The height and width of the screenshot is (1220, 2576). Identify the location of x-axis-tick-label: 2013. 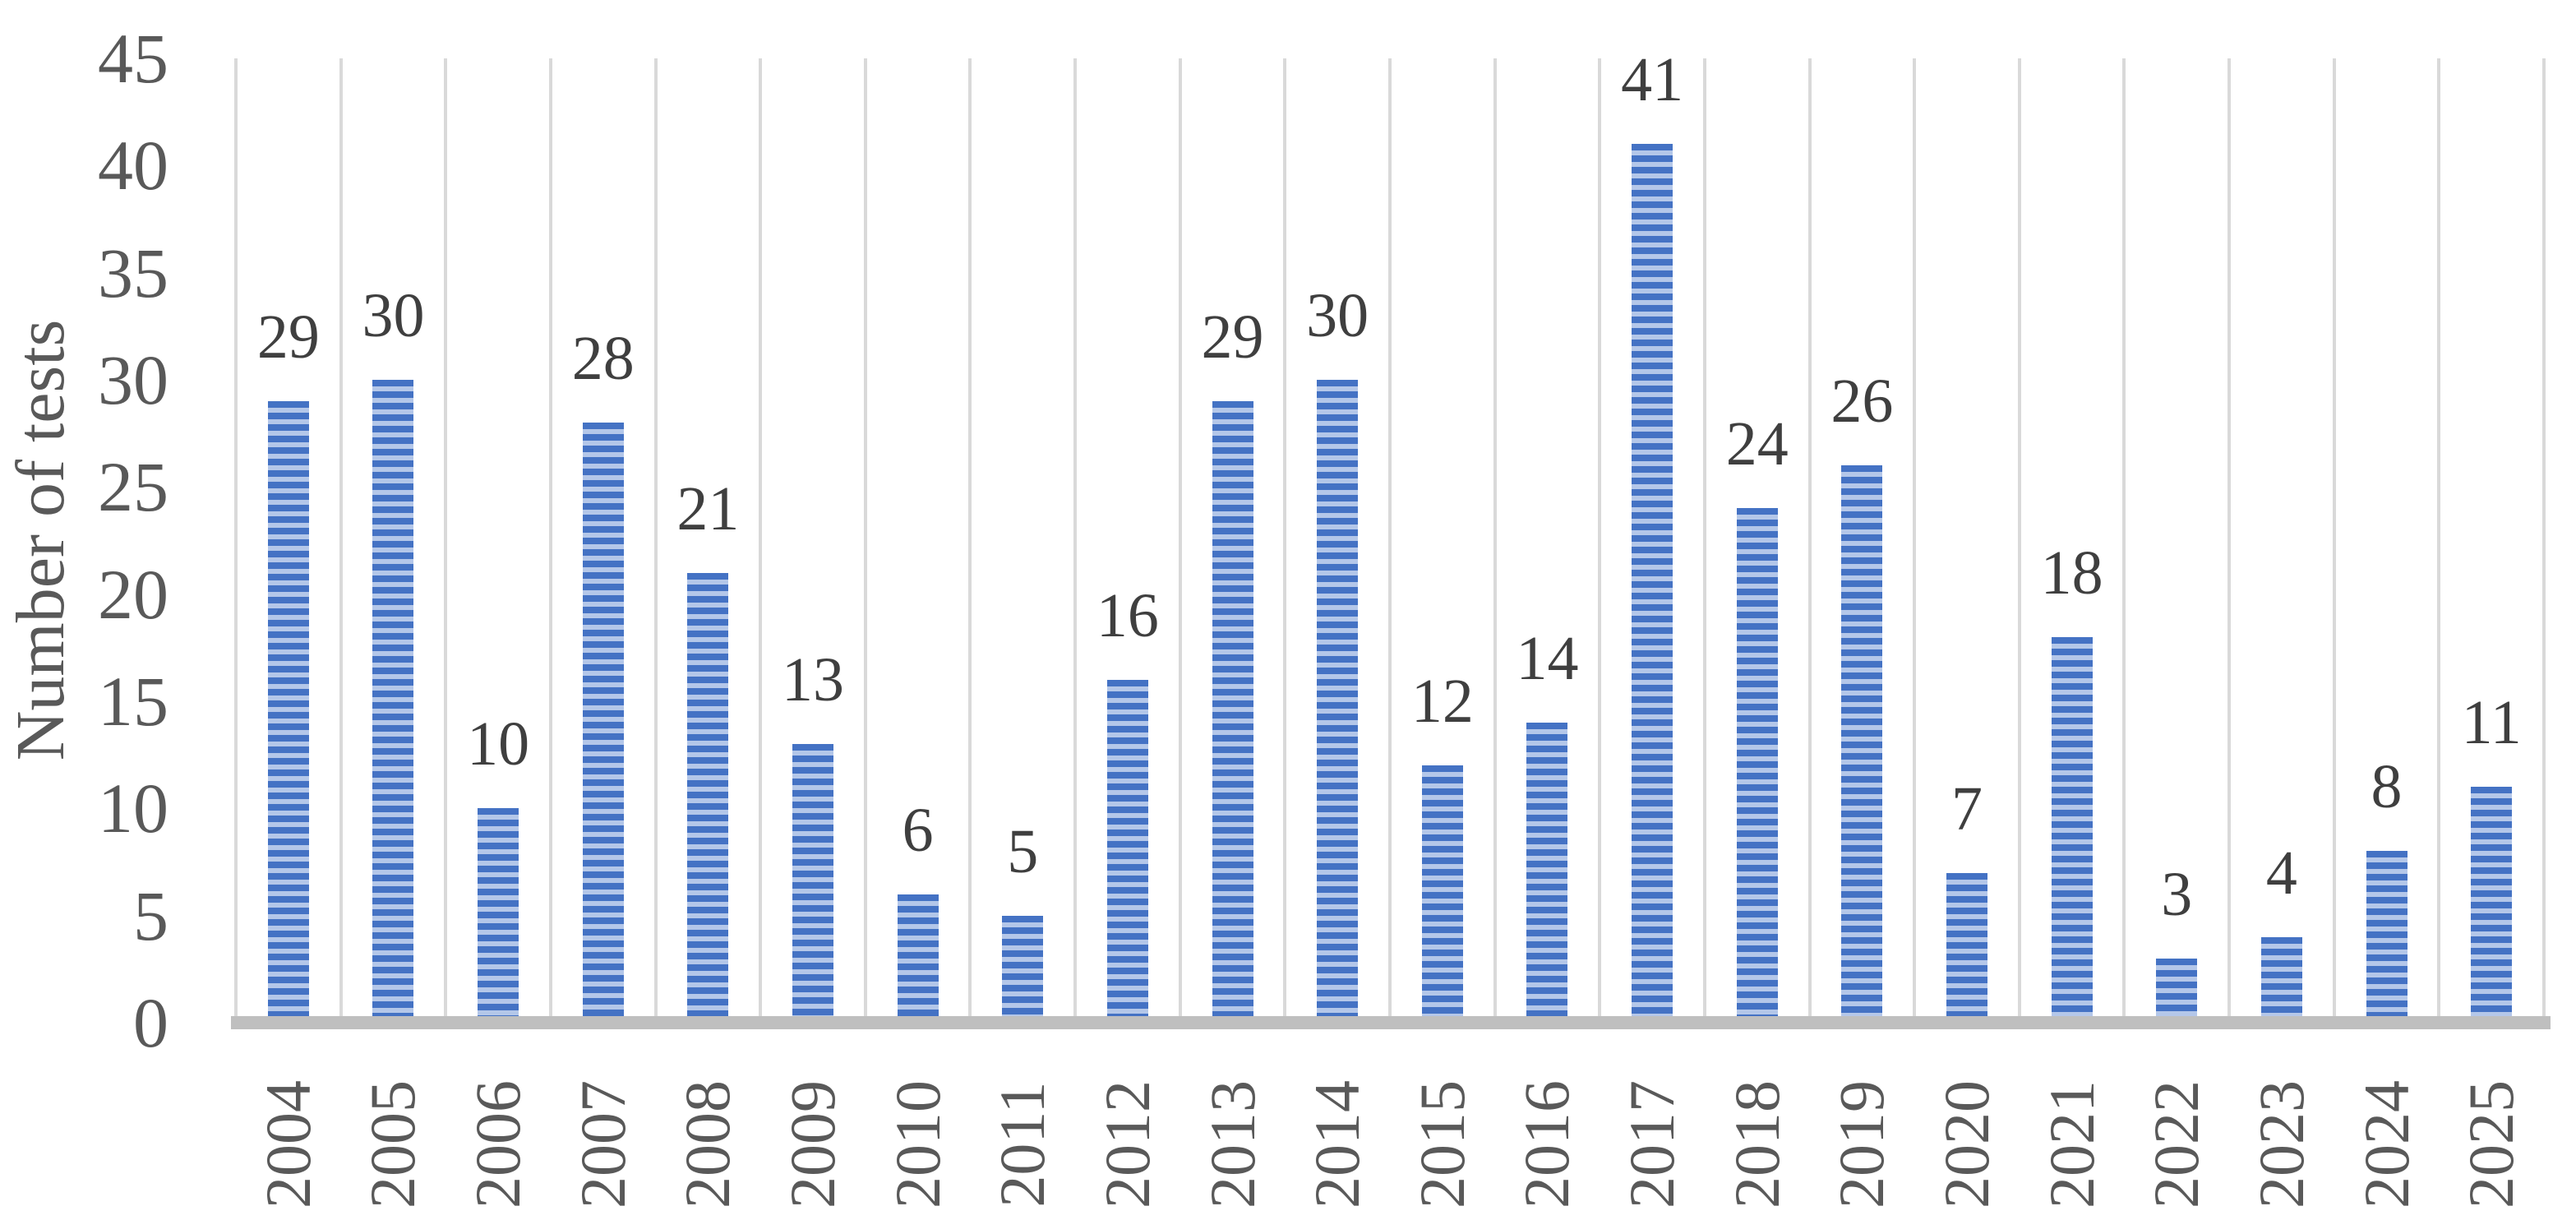
(1232, 1144).